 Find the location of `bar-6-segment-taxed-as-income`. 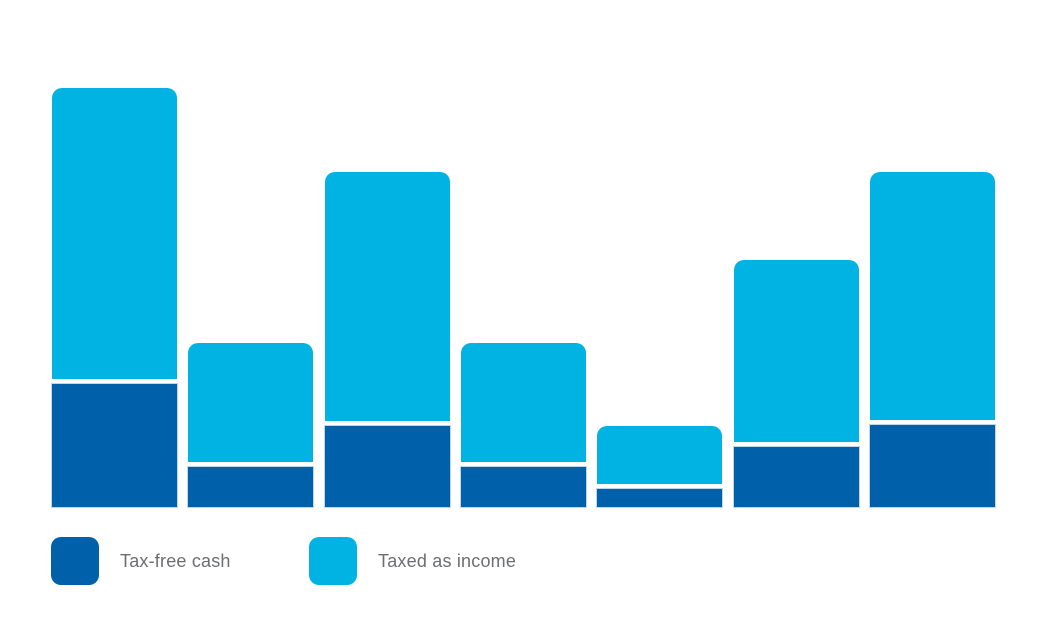

bar-6-segment-taxed-as-income is located at coordinates (796, 351).